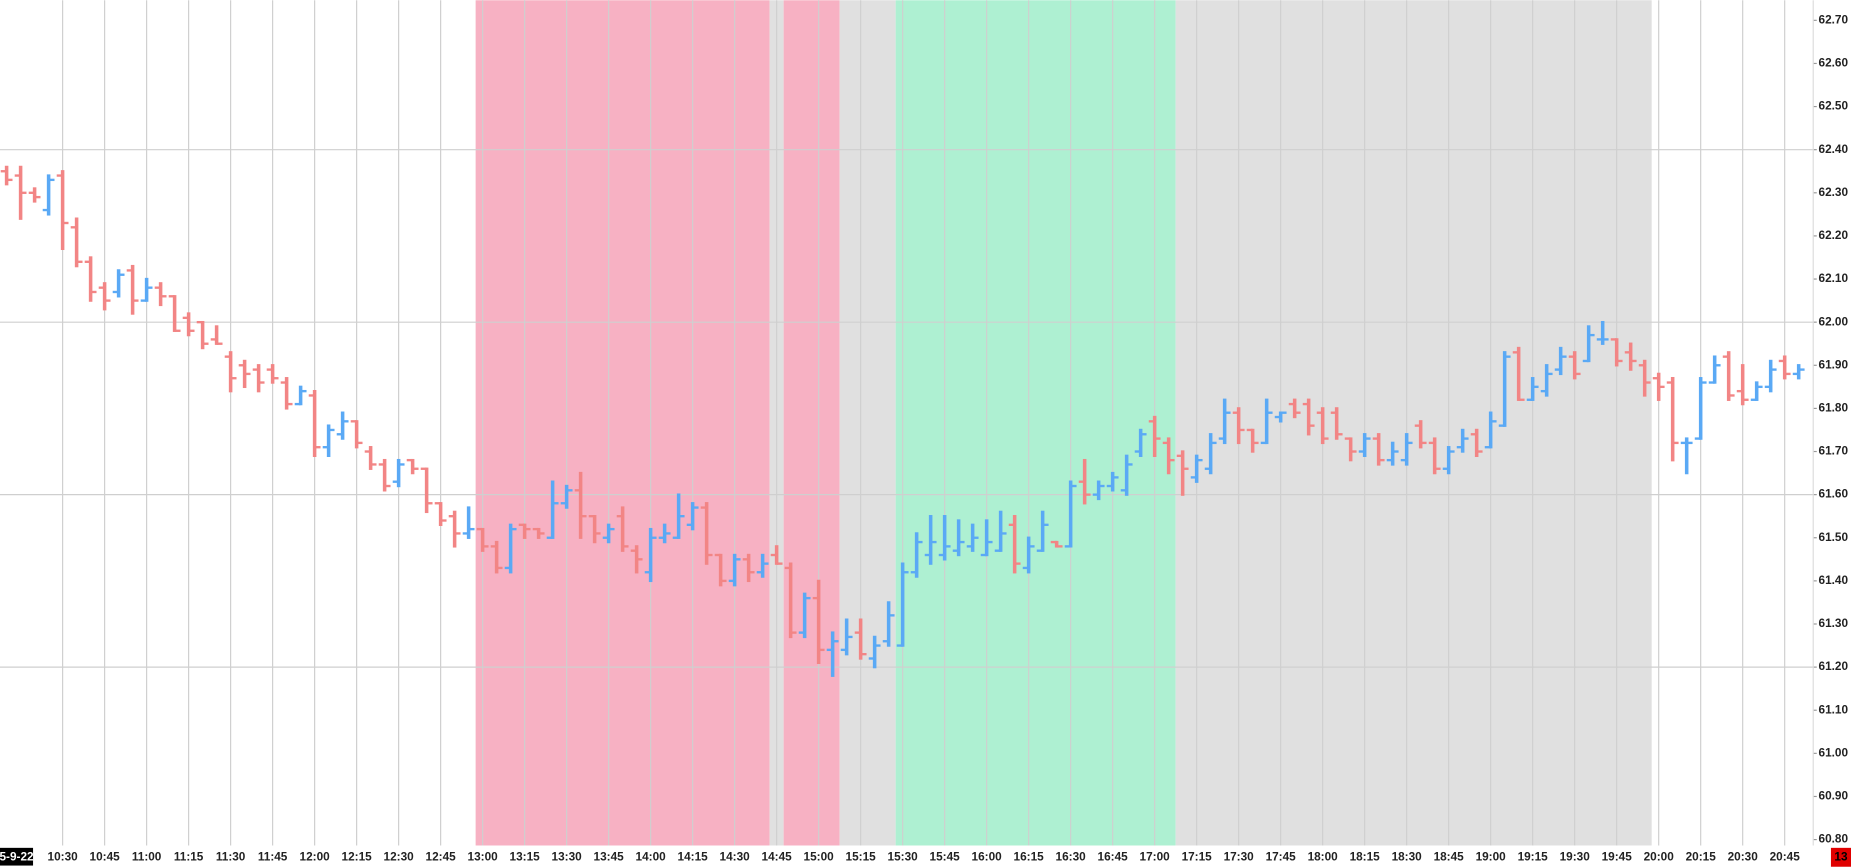 This screenshot has height=867, width=1851. I want to click on x-tick-label: 14:30, so click(735, 856).